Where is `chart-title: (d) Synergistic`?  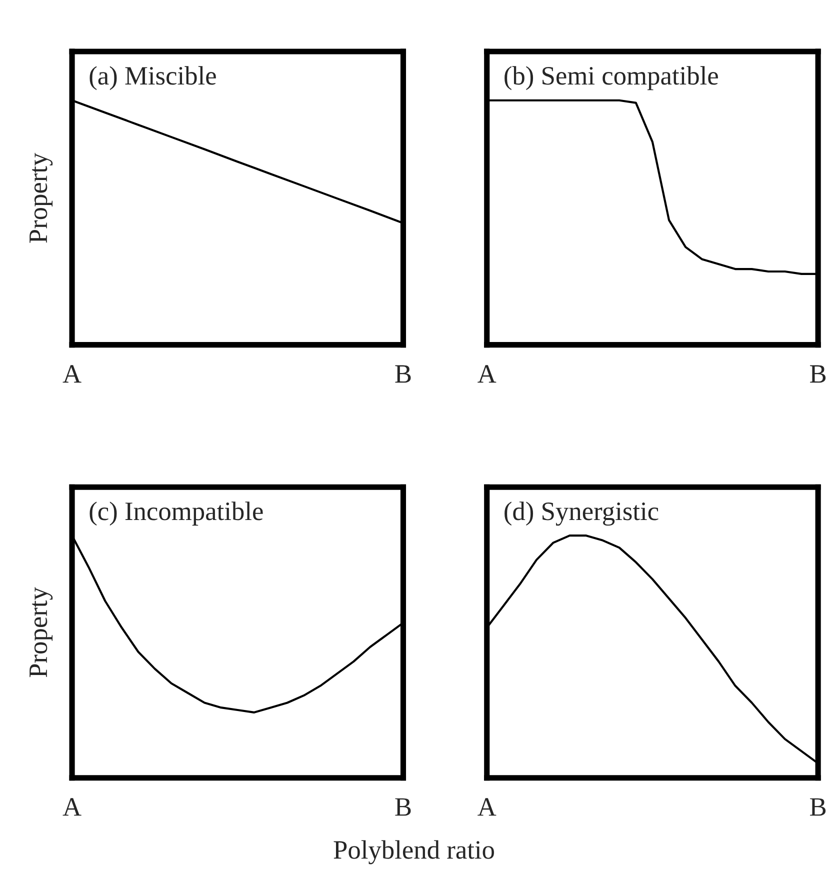 chart-title: (d) Synergistic is located at coordinates (581, 514).